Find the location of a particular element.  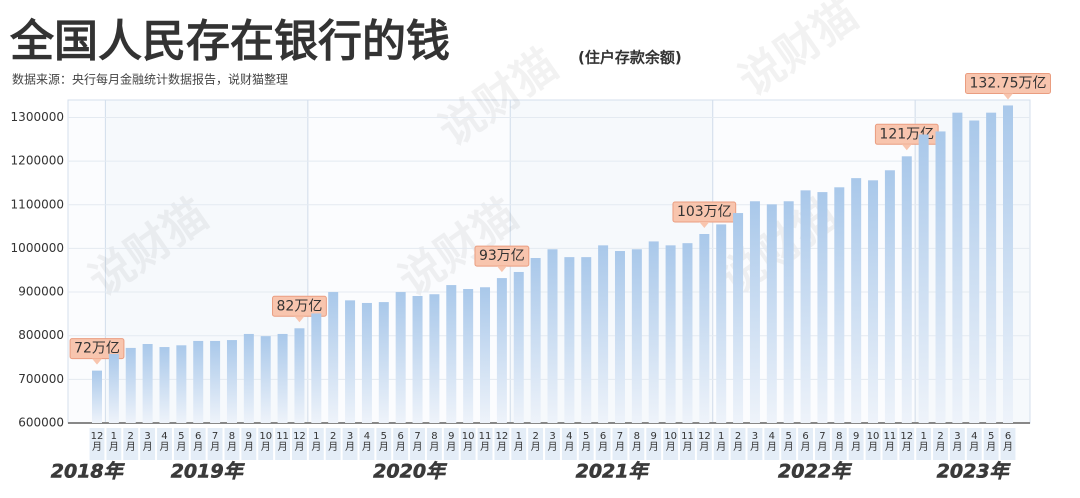

y-tick-label: 700000 is located at coordinates (41, 379).